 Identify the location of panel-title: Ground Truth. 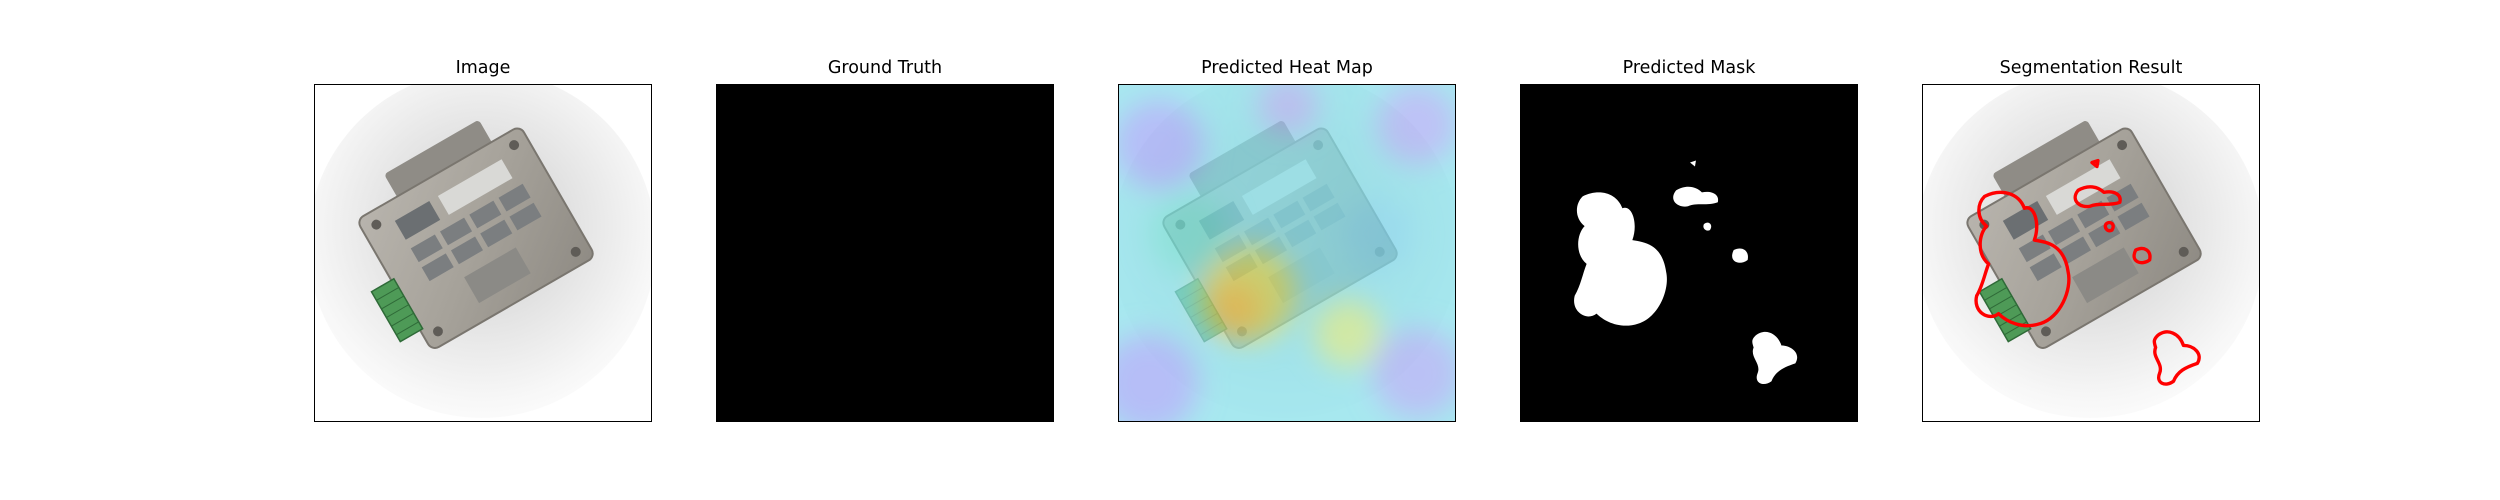
(885, 68).